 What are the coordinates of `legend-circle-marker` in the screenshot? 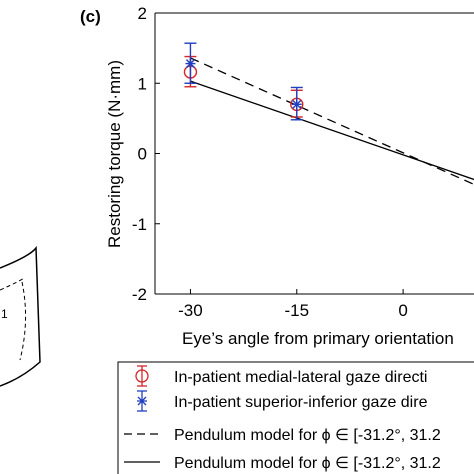 It's located at (142, 376).